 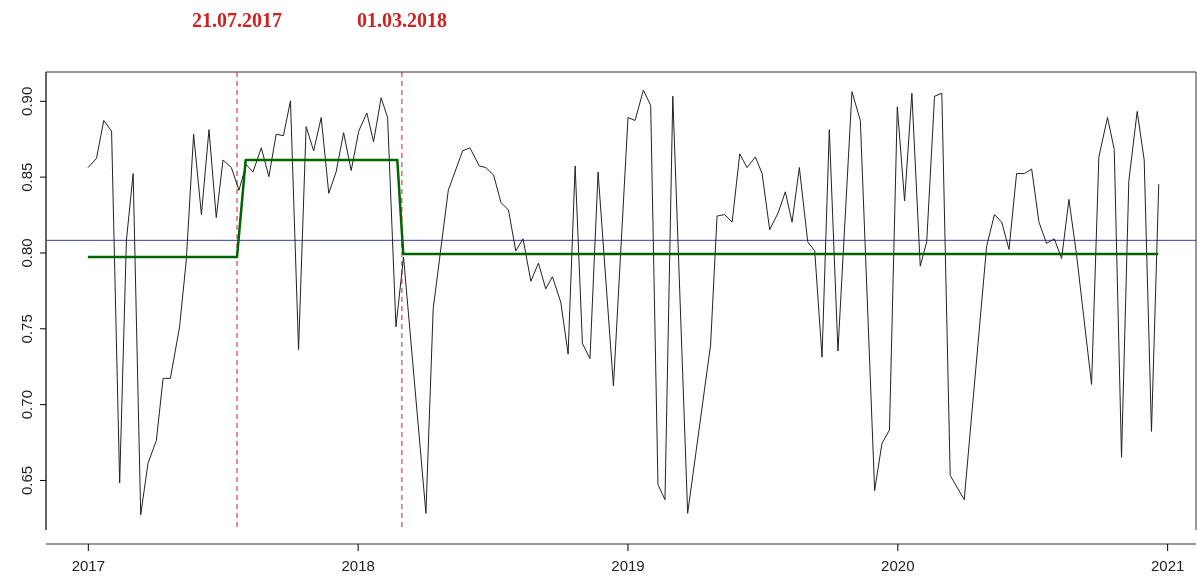 I want to click on y-tick-label: 0.65, so click(x=26, y=480).